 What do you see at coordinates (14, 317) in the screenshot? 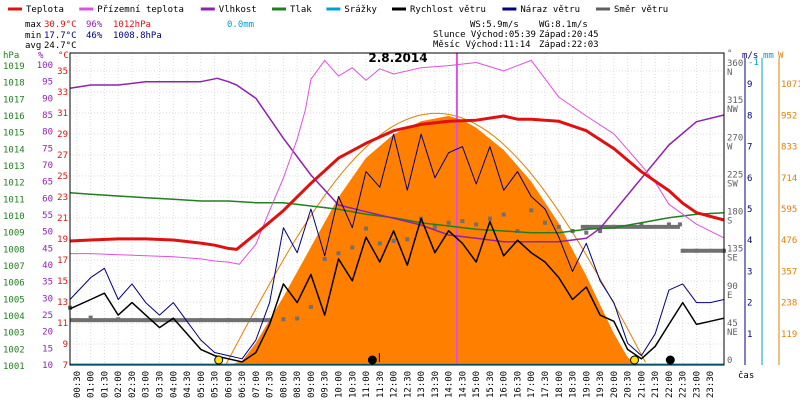
I see `hpa-tick-label: 1004` at bounding box center [14, 317].